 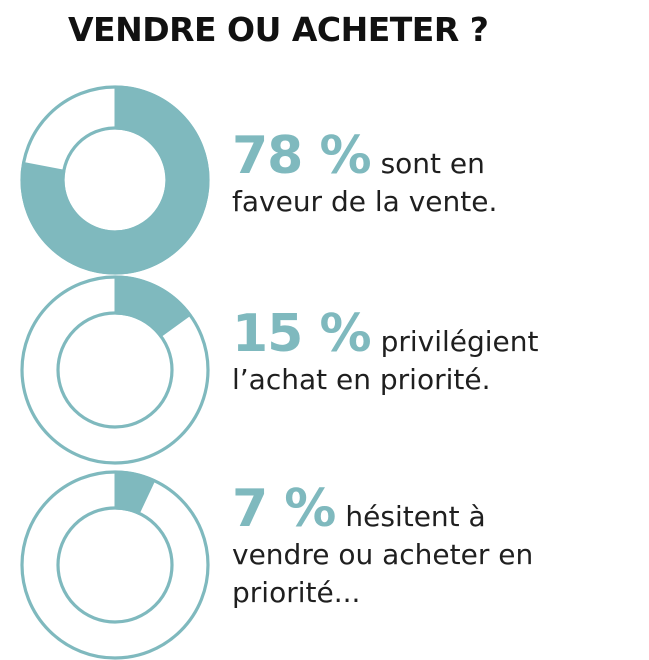 I want to click on donut-inner-ring, so click(x=115, y=565).